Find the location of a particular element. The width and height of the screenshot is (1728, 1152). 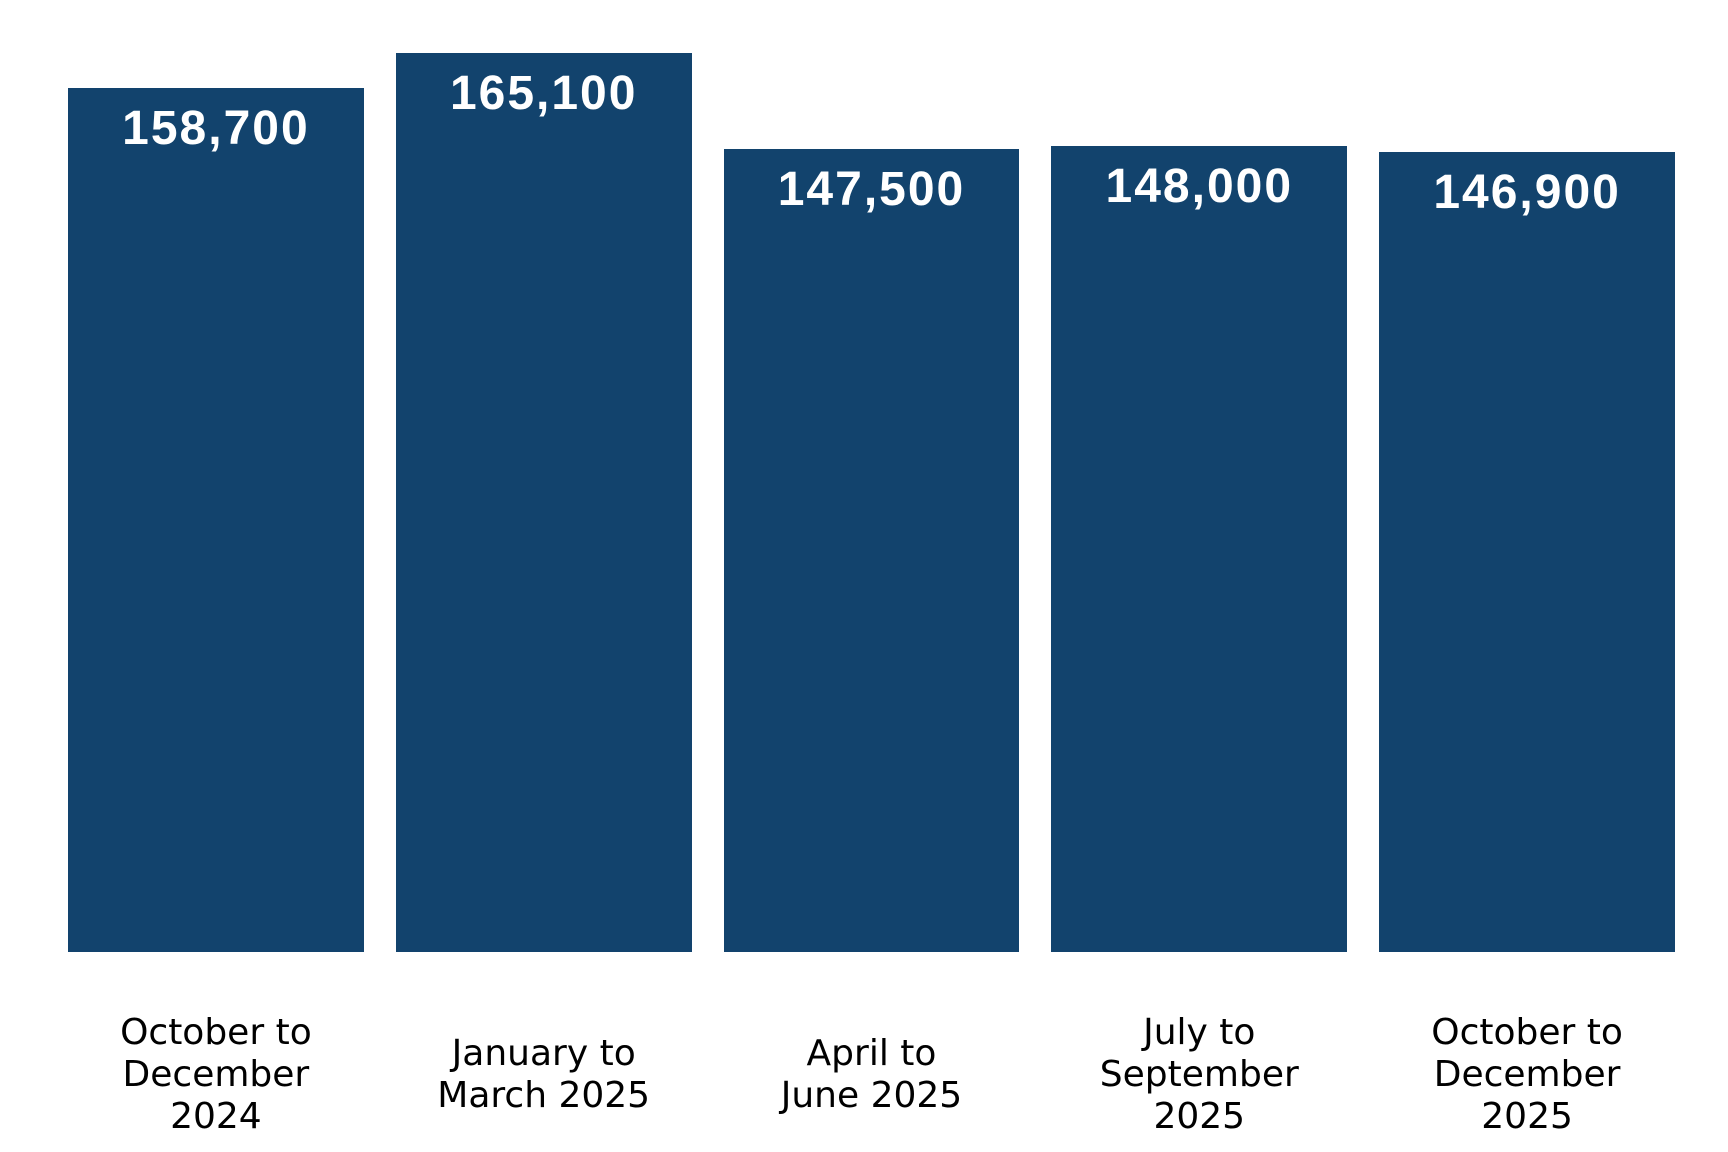

category-label-1: October to December 2024 is located at coordinates (216, 1075).